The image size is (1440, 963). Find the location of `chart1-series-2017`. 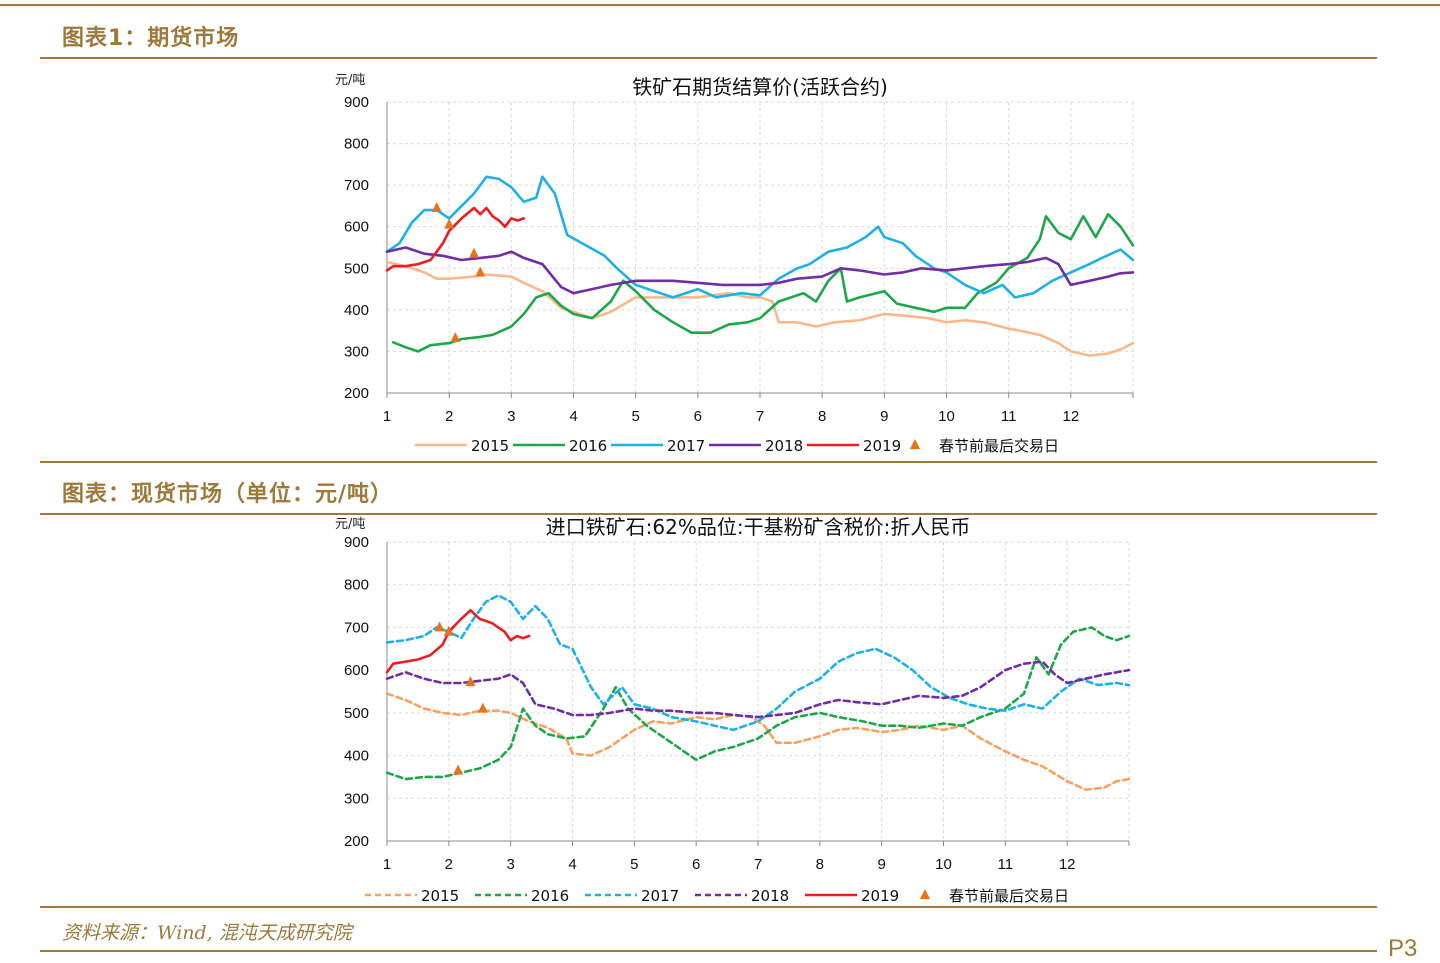

chart1-series-2017 is located at coordinates (760, 237).